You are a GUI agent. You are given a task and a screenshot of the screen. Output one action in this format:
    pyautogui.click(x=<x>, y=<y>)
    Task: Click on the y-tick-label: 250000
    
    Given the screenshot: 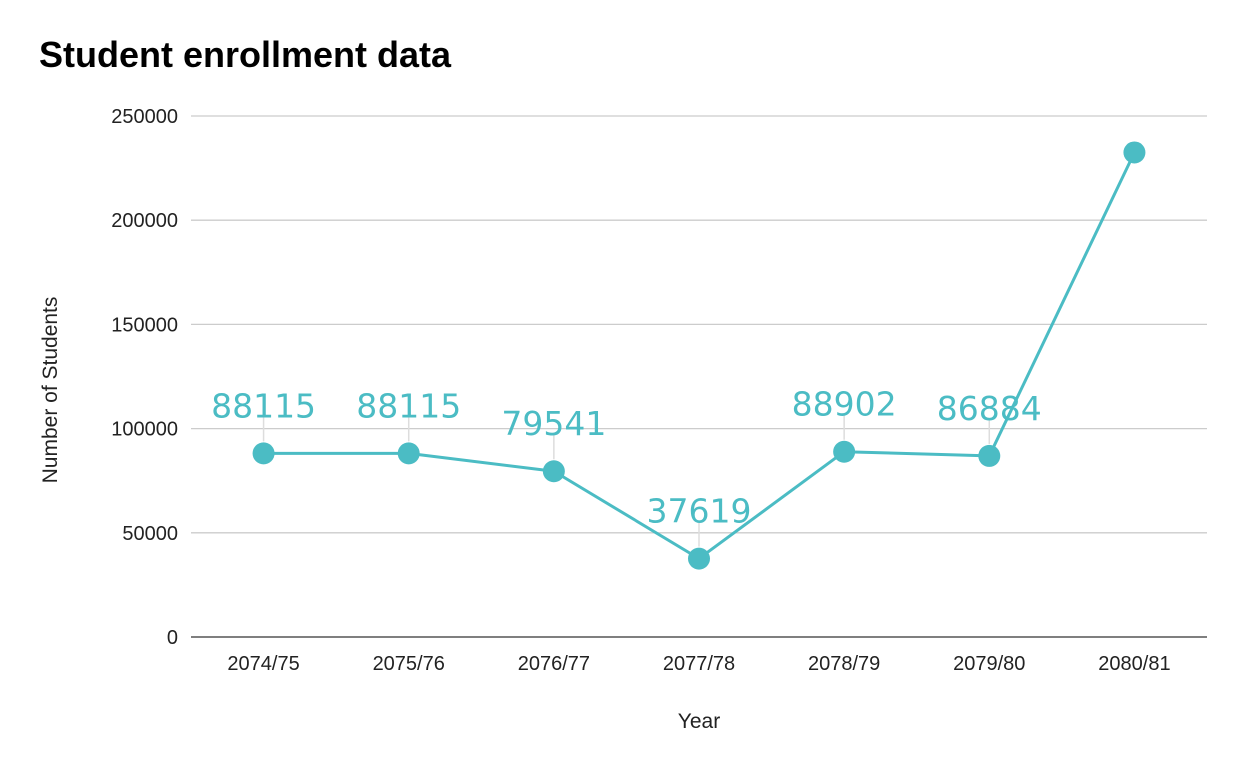 What is the action you would take?
    pyautogui.click(x=144, y=117)
    